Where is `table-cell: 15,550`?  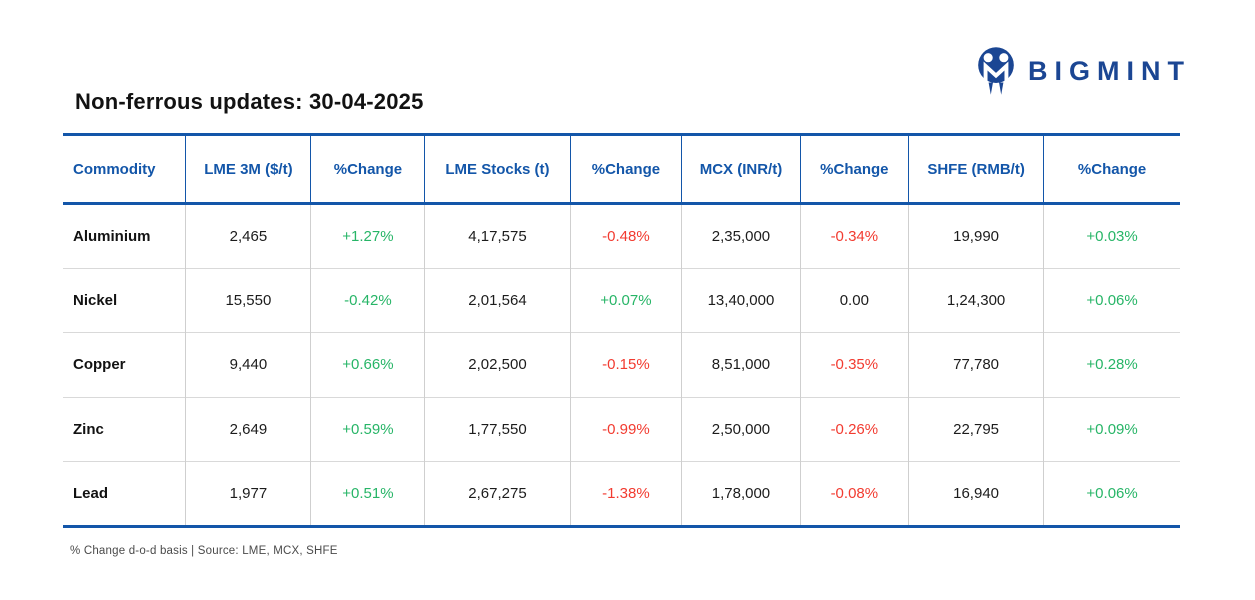 table-cell: 15,550 is located at coordinates (248, 300).